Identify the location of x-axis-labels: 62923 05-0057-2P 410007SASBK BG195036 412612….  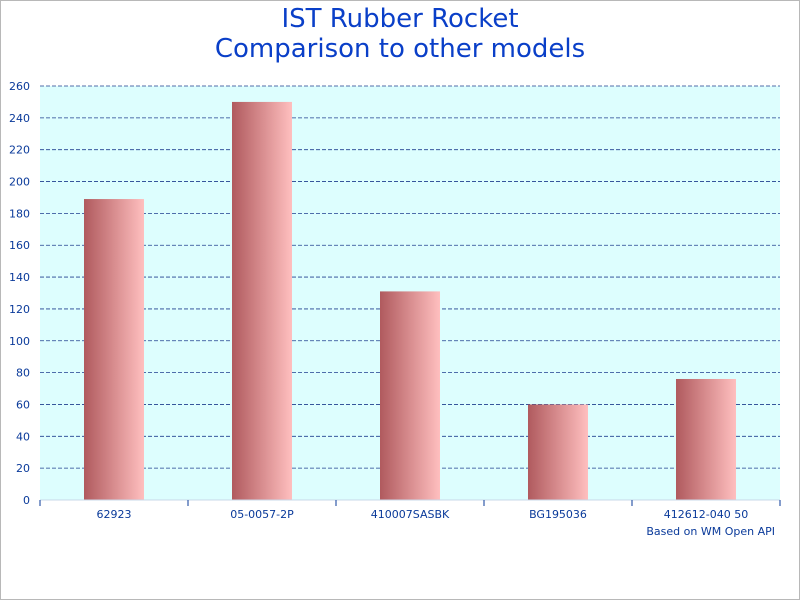
(423, 514).